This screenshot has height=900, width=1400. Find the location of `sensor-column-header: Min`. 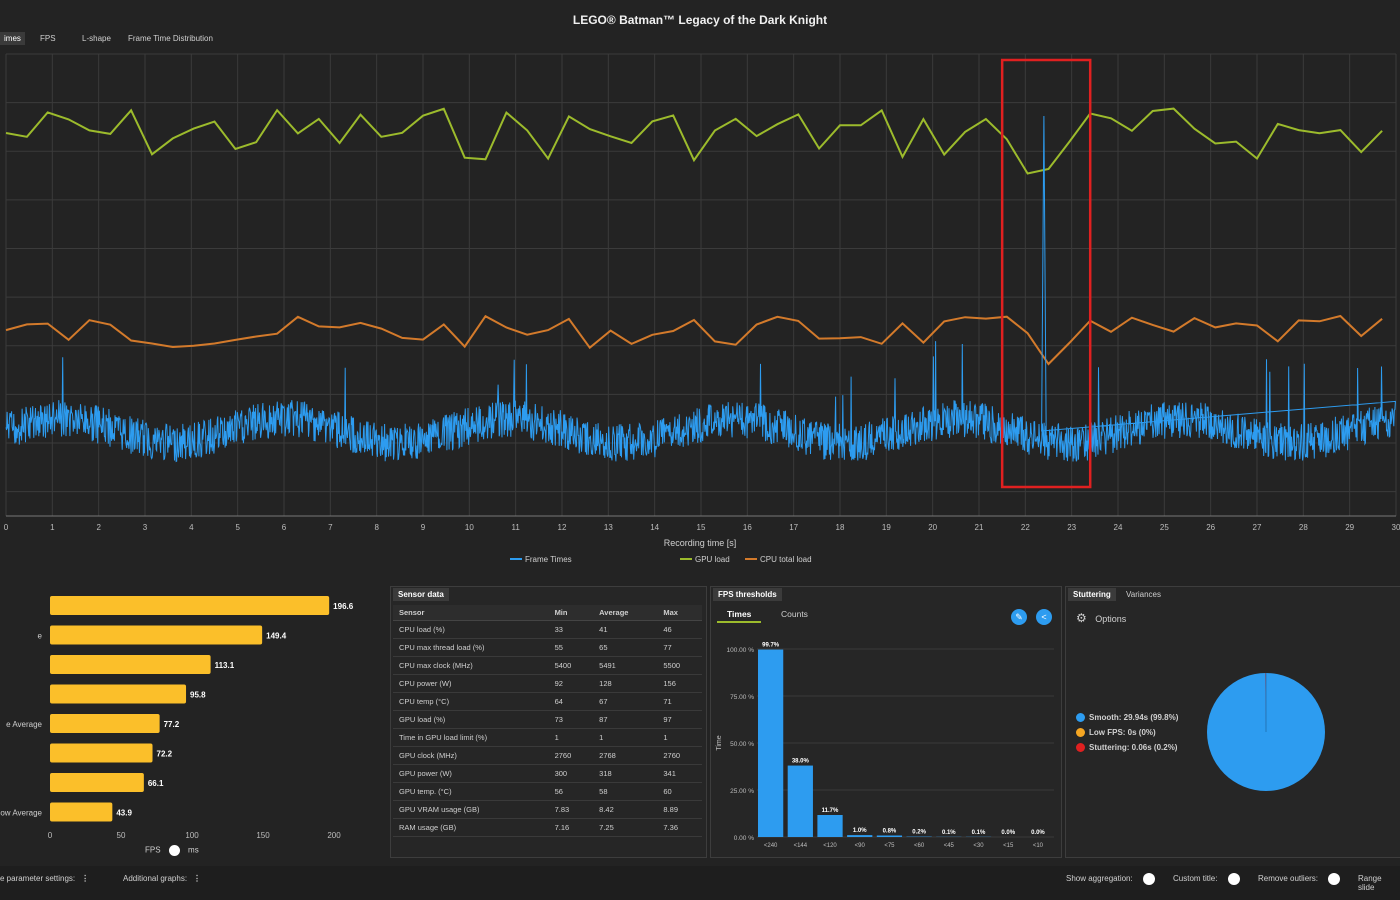

sensor-column-header: Min is located at coordinates (571, 613).